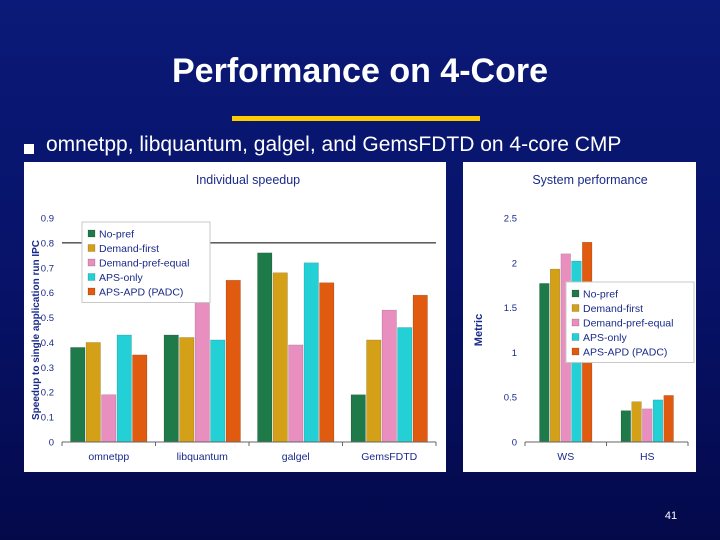  I want to click on system-legend-swatch-demand-pref-equal, so click(575, 322).